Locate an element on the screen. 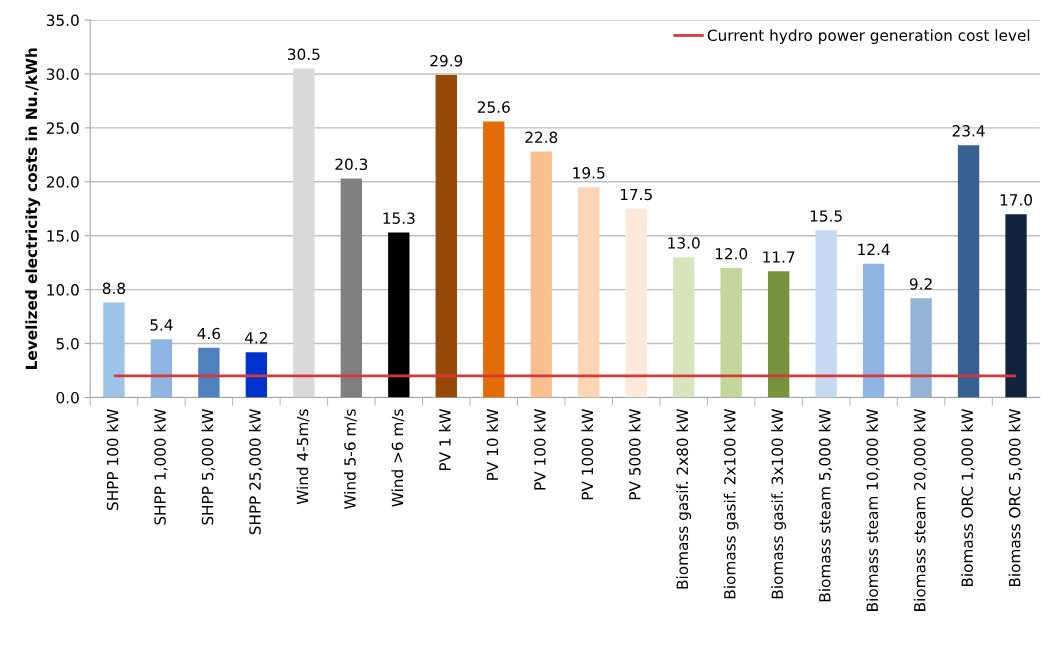  y-tick-label: 15.0 is located at coordinates (63, 236).